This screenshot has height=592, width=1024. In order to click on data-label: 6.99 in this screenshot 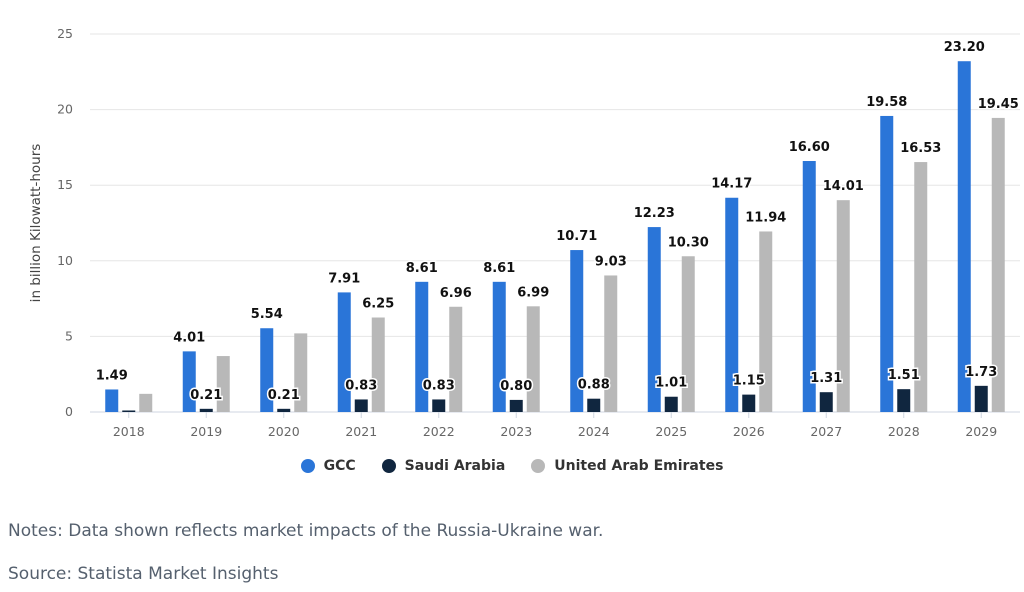, I will do `click(533, 292)`.